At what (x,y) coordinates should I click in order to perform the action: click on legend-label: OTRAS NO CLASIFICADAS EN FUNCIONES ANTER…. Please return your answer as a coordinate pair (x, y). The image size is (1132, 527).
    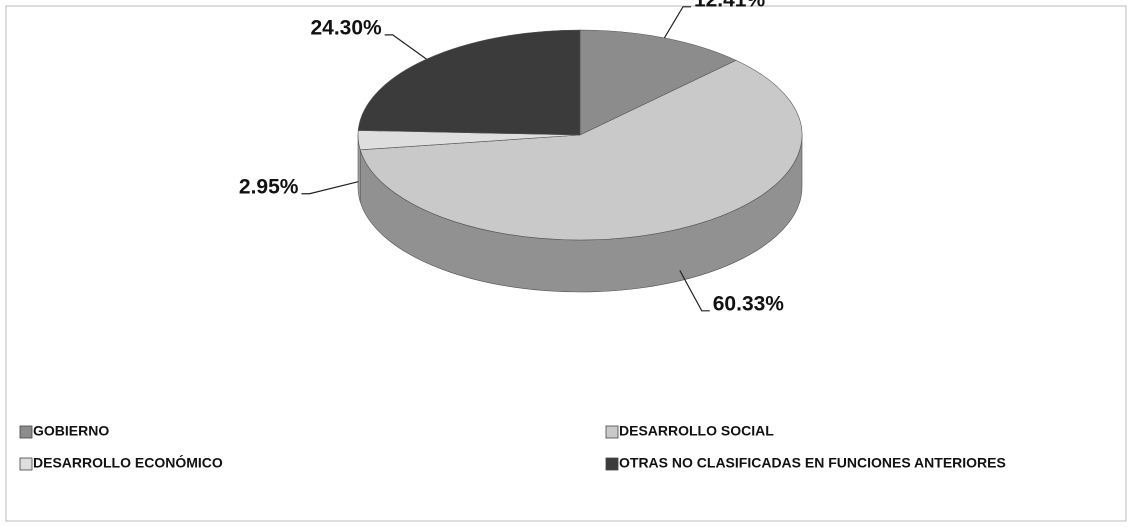
    Looking at the image, I should click on (812, 463).